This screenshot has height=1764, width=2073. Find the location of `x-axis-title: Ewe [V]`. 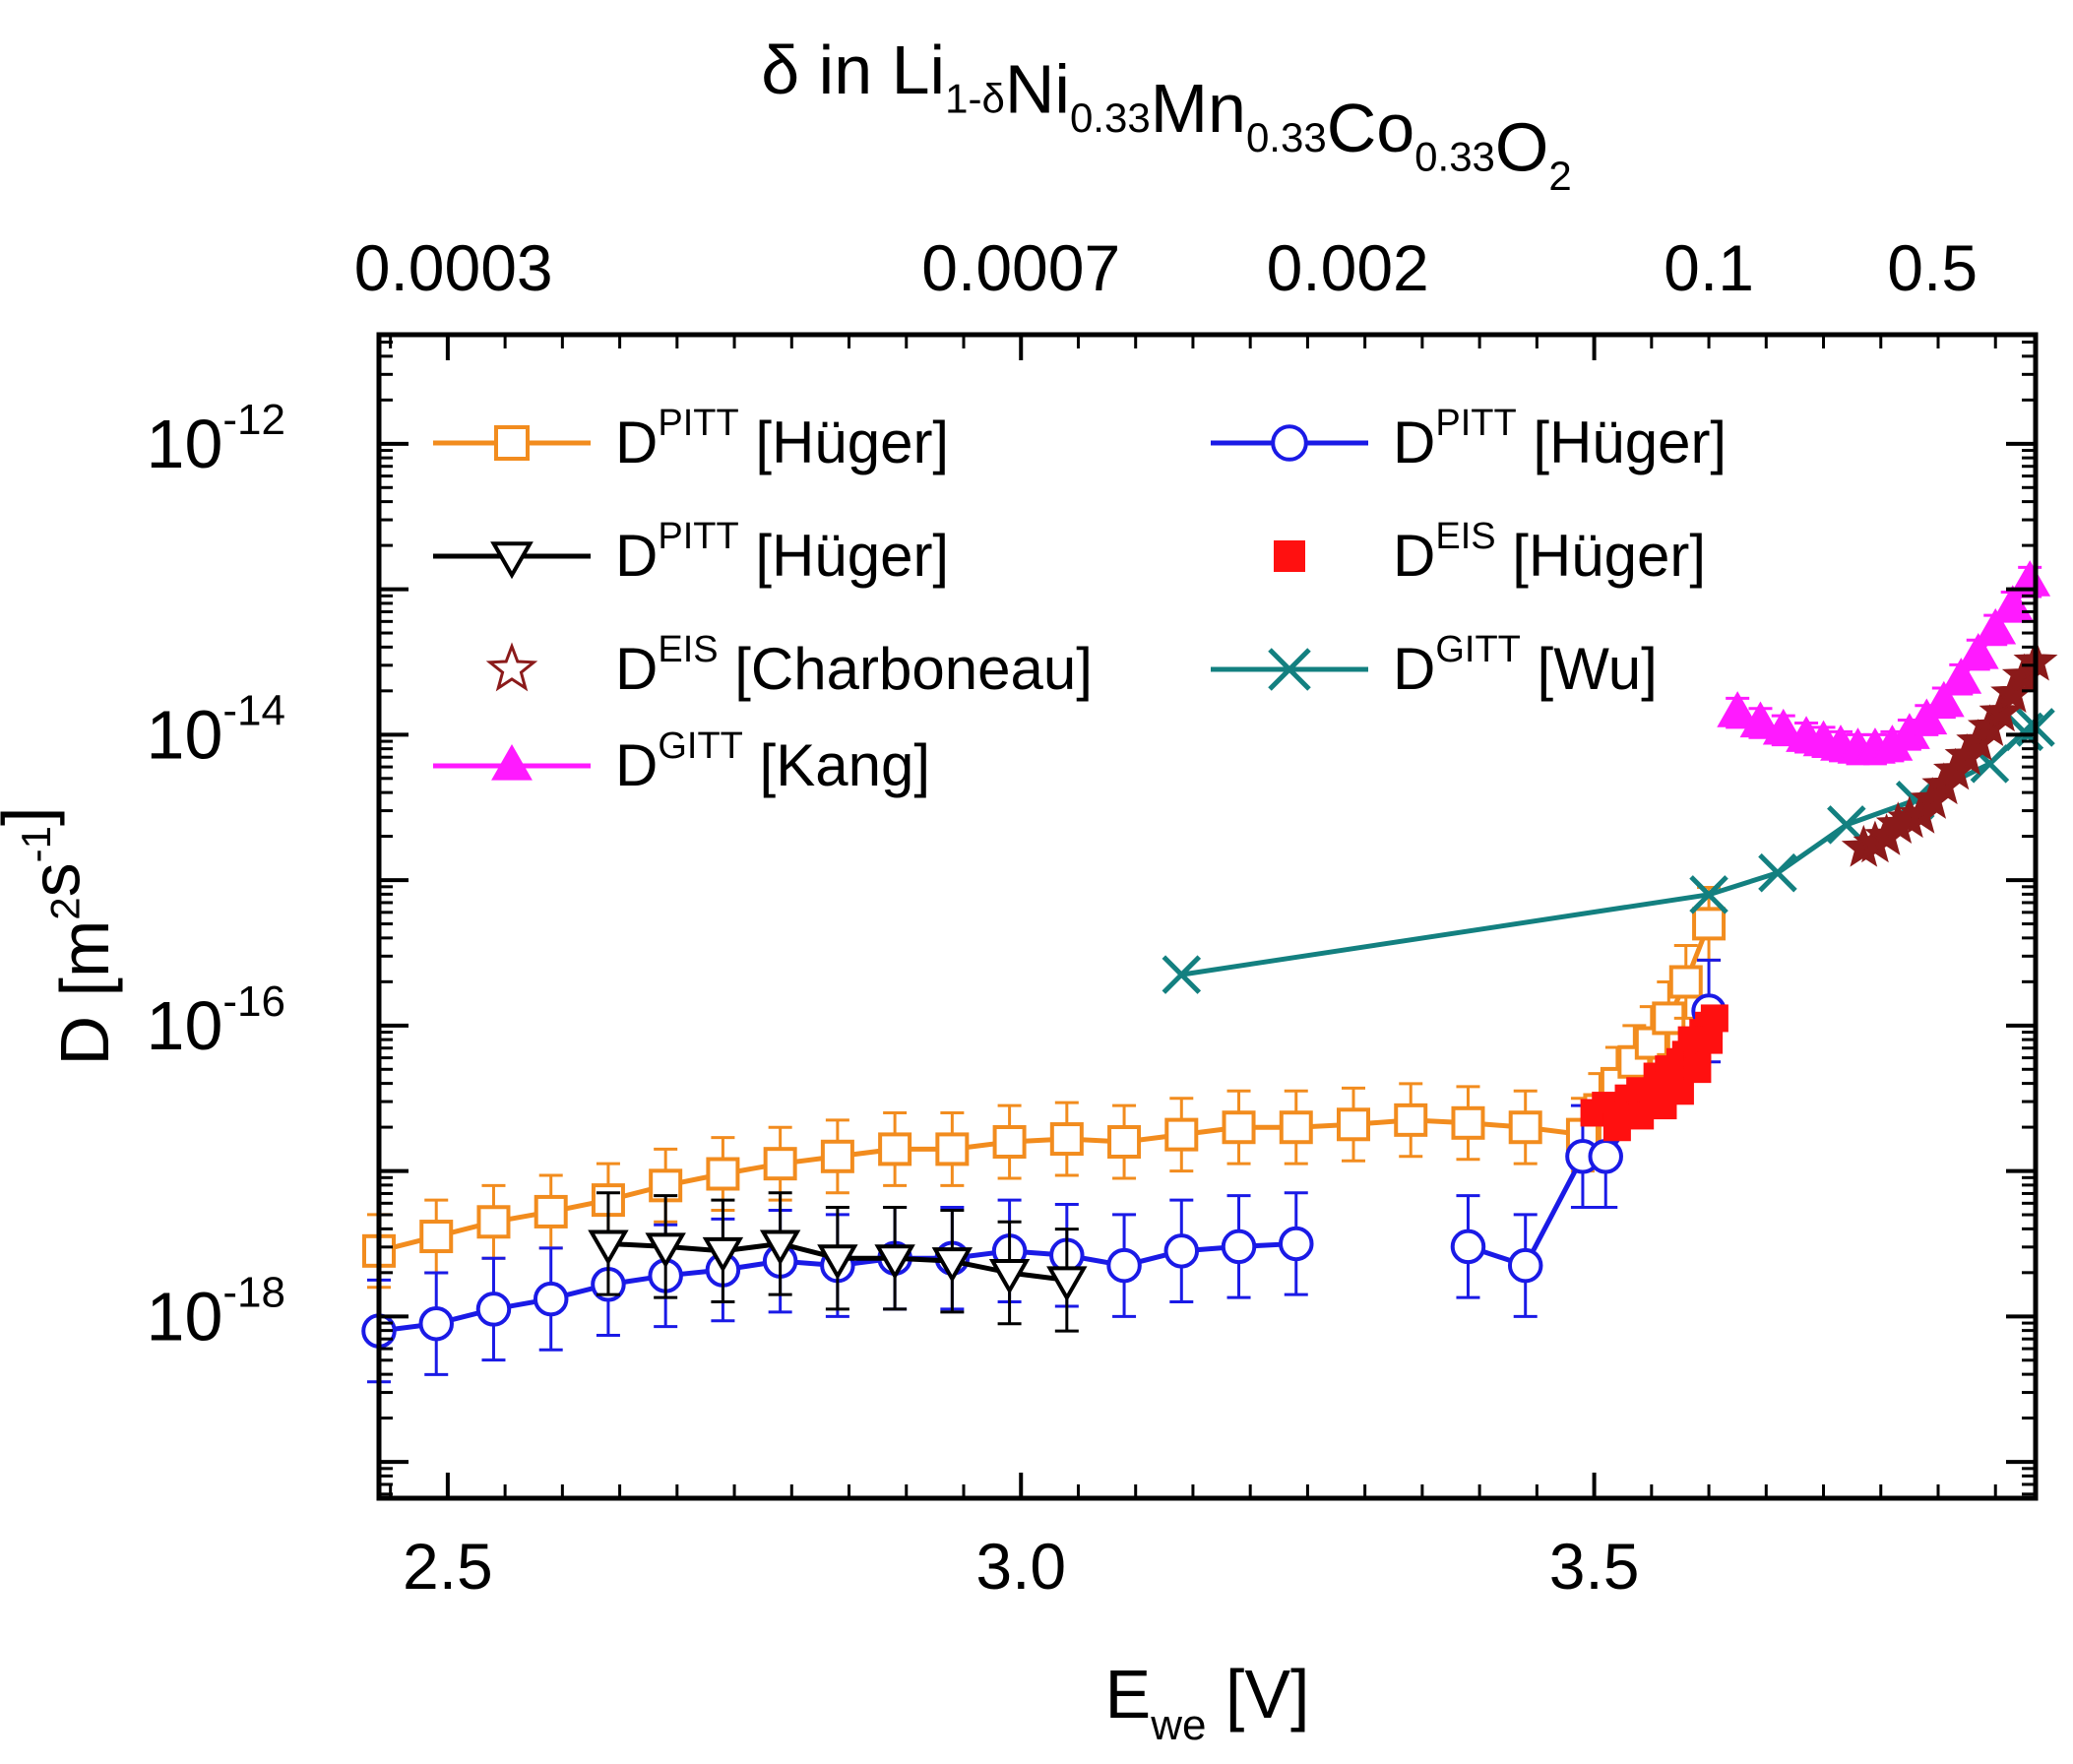

x-axis-title: Ewe [V] is located at coordinates (1207, 1702).